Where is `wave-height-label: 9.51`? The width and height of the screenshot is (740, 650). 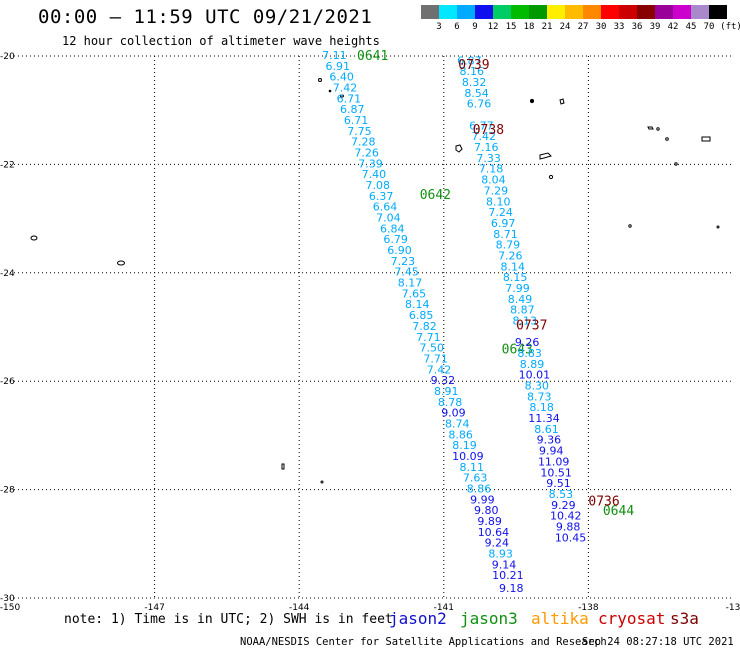 wave-height-label: 9.51 is located at coordinates (558, 483).